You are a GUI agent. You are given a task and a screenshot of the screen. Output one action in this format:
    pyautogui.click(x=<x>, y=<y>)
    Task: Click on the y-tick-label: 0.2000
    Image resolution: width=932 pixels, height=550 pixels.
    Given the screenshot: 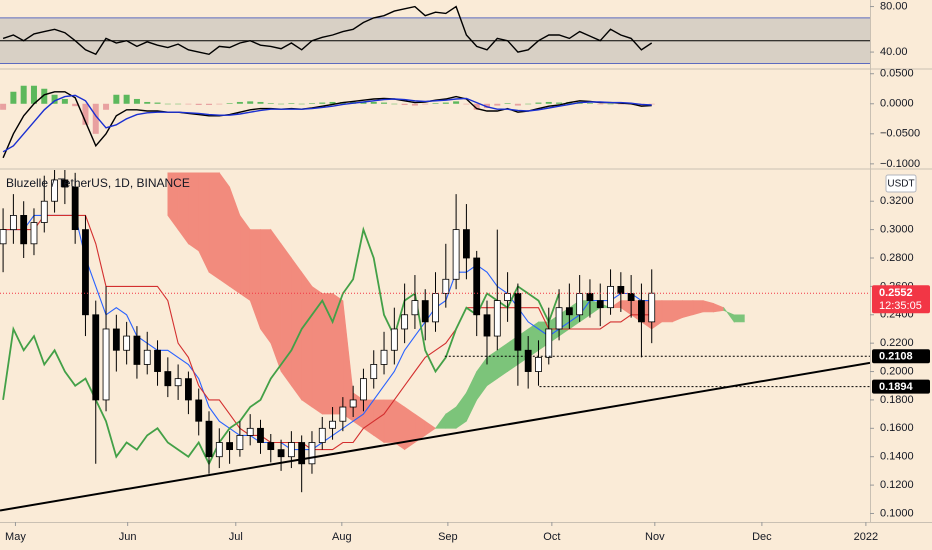 What is the action you would take?
    pyautogui.click(x=897, y=371)
    